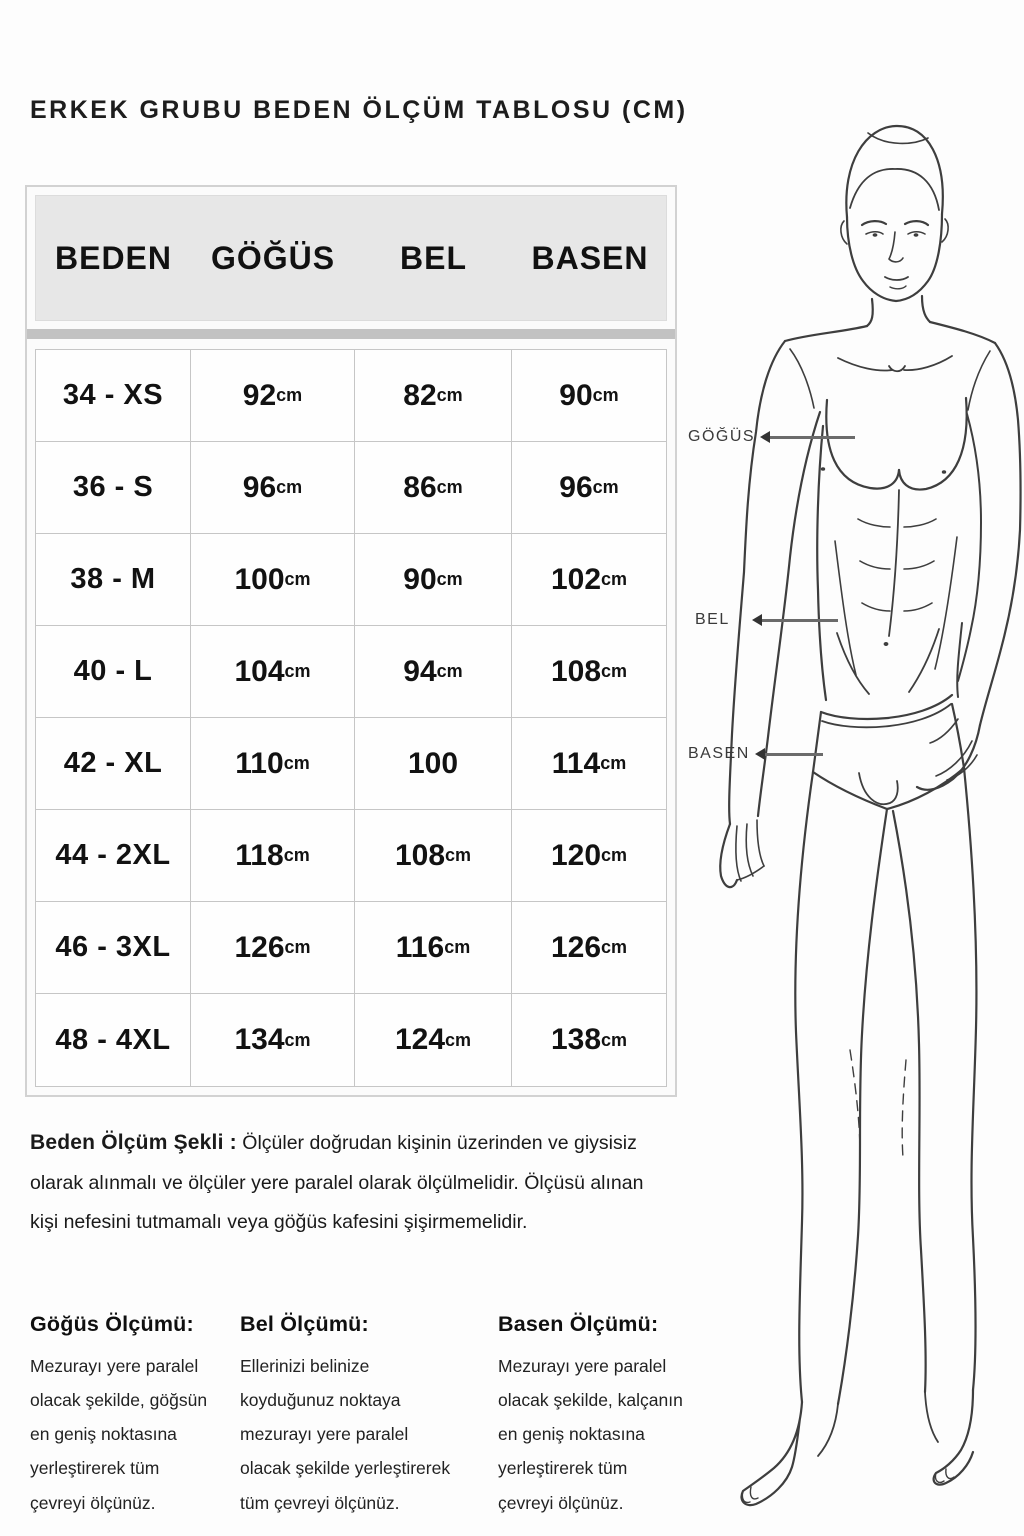 Image resolution: width=1024 pixels, height=1536 pixels. I want to click on table-row: 46 - 3XL 126 cm 116 cm 126 cm, so click(351, 948).